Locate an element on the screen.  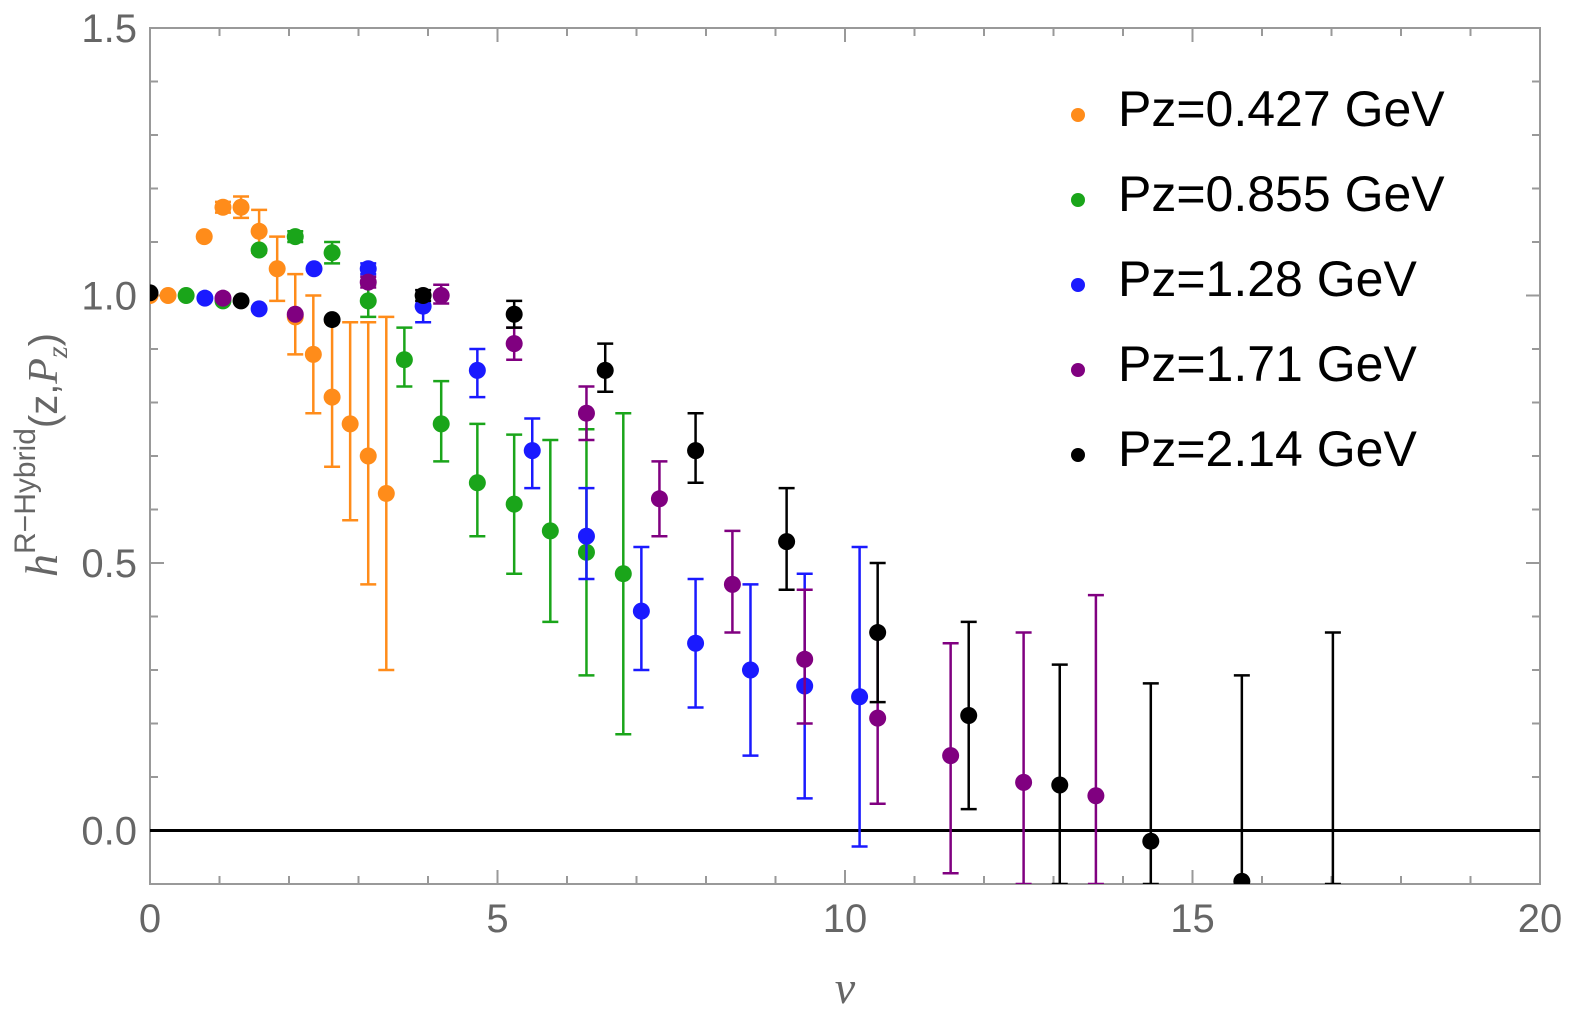
y-axis-title-args-suffix: ) is located at coordinates (44, 339).